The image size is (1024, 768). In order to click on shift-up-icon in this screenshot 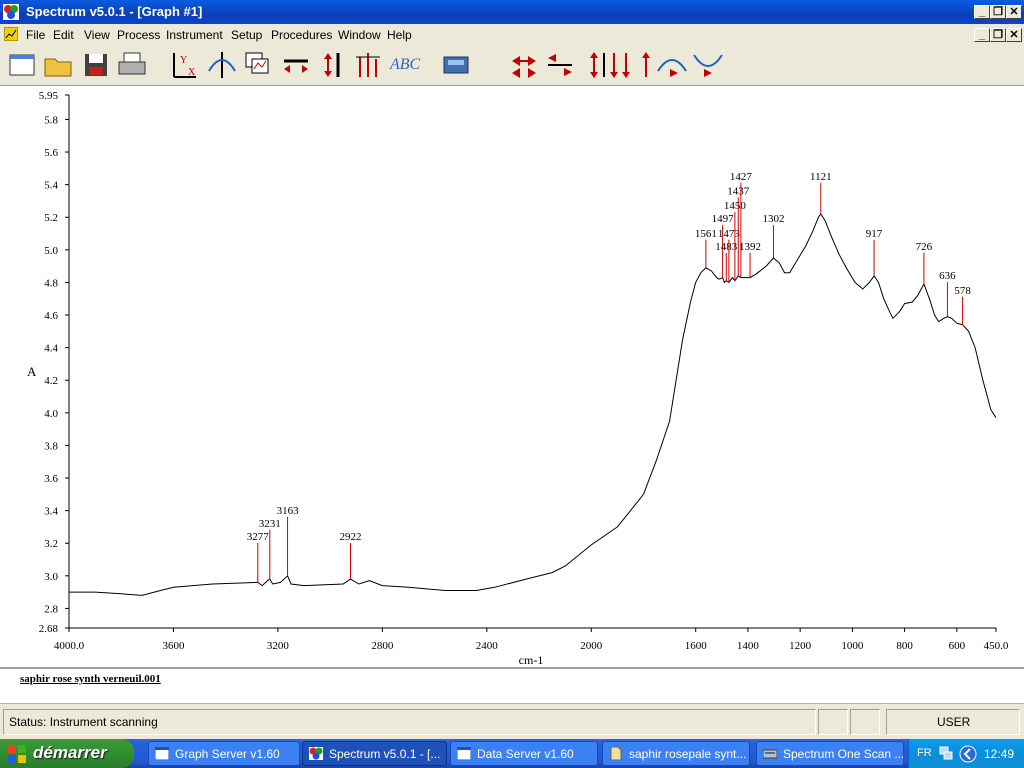, I will do `click(646, 65)`.